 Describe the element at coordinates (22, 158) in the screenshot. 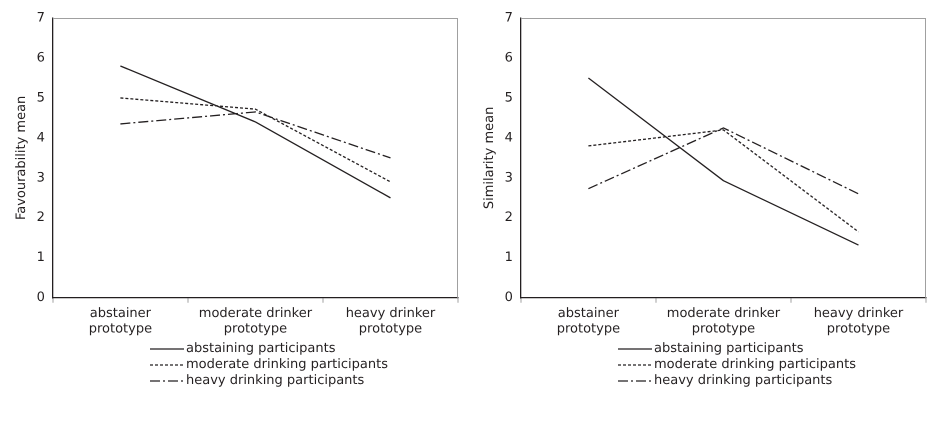

I see `y-axis-title: Favourability mean` at that location.